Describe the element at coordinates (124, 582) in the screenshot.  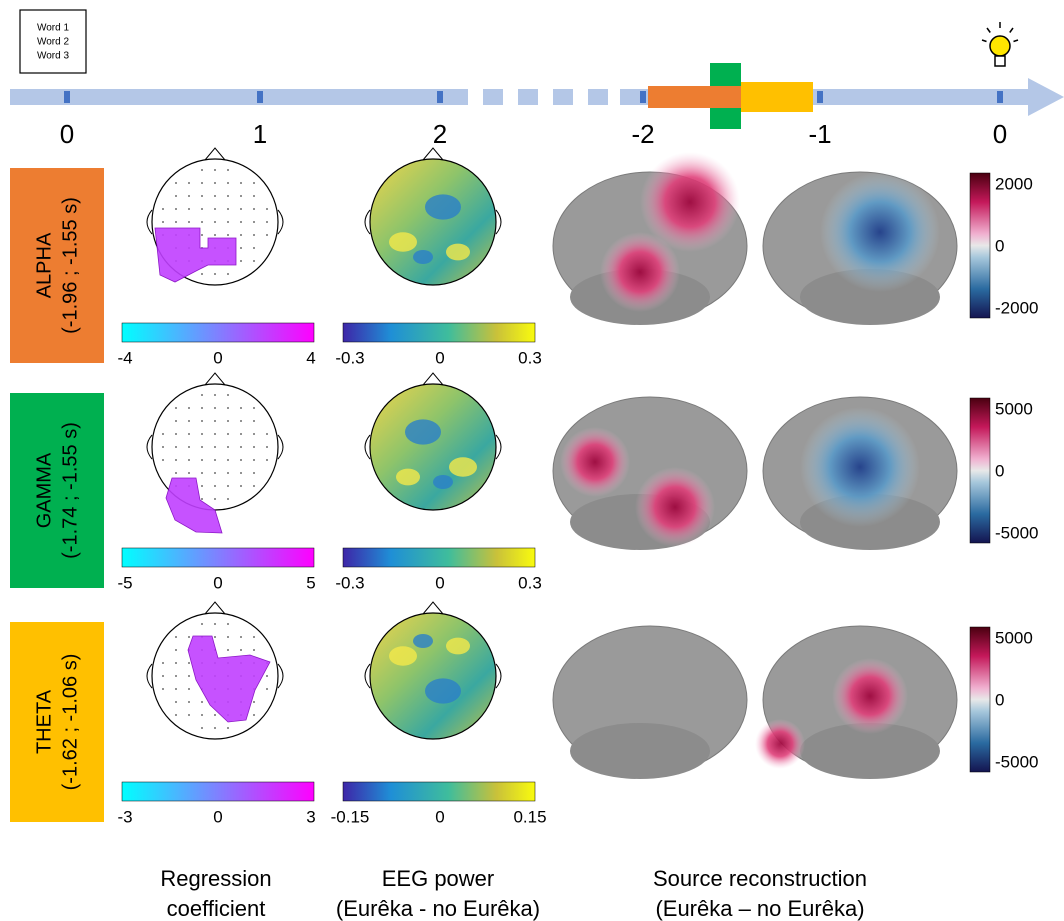
I see `regression-tick-label: -5` at that location.